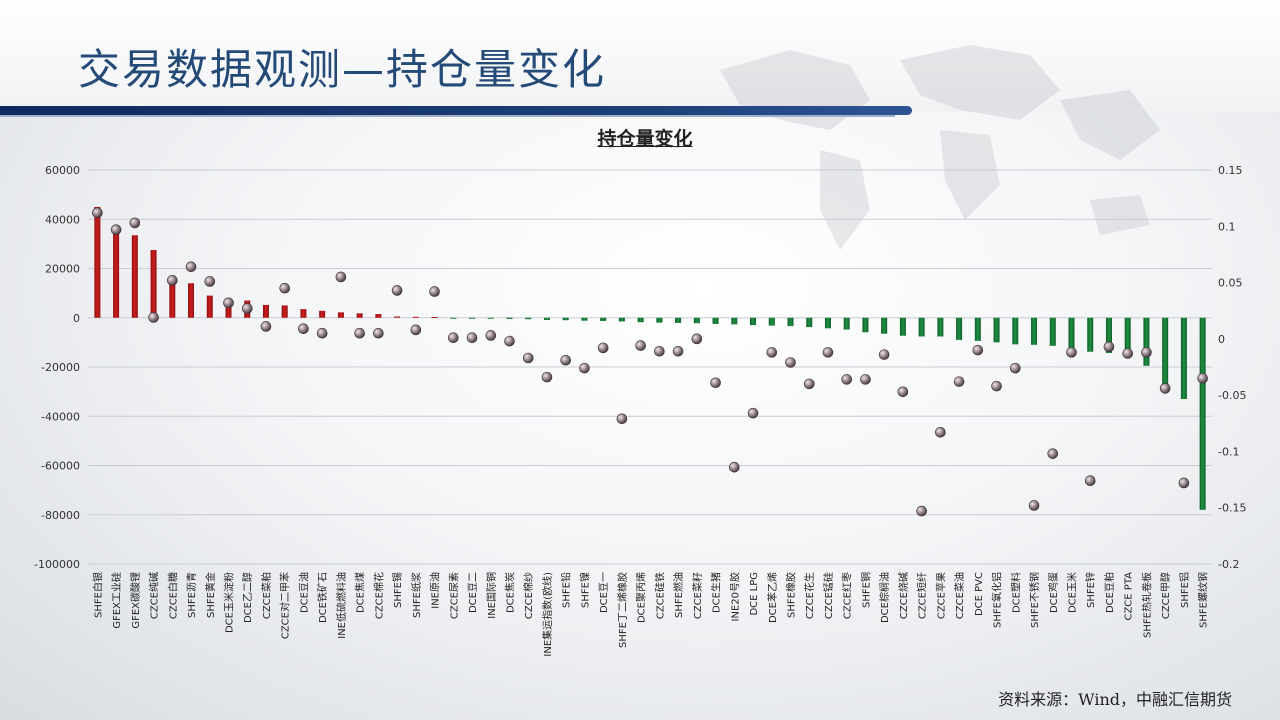 Image resolution: width=1280 pixels, height=720 pixels. Describe the element at coordinates (754, 594) in the screenshot. I see `category-label: DCE LPG` at that location.